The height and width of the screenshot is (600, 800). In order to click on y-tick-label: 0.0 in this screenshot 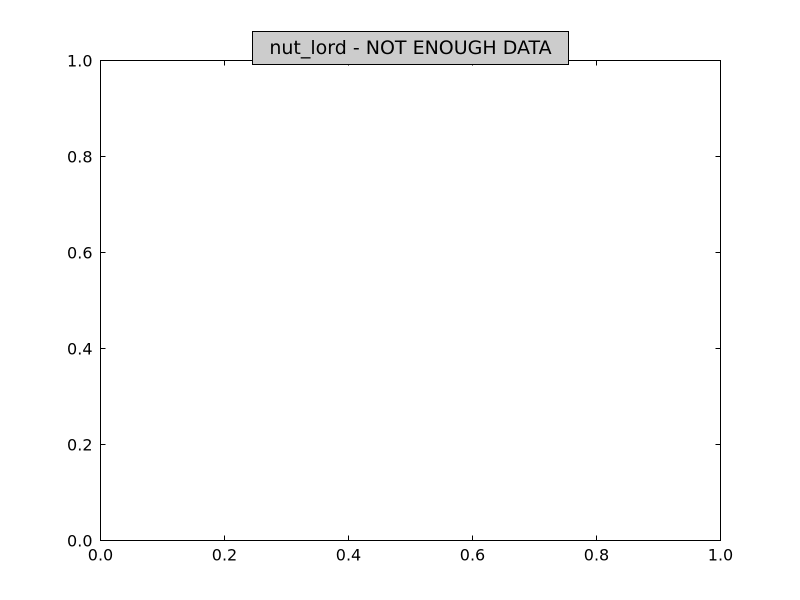, I will do `click(79, 541)`.